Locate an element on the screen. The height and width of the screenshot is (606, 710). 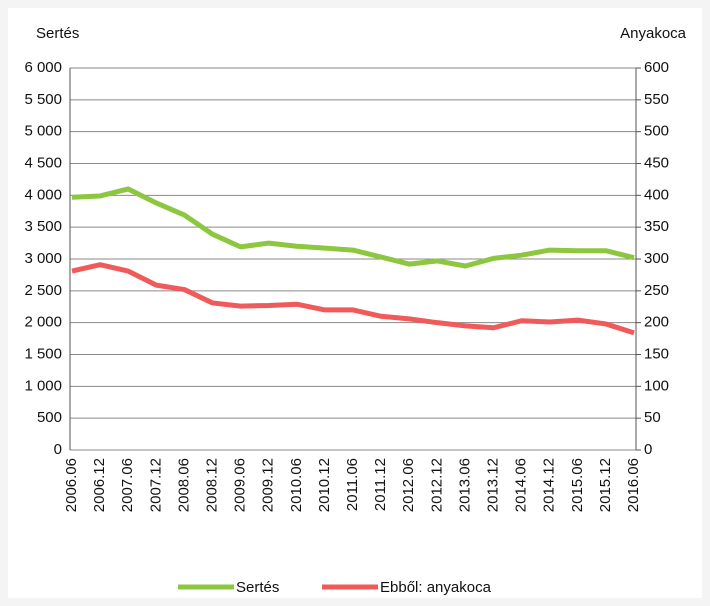
y-tick-label: 2 000 is located at coordinates (43, 322).